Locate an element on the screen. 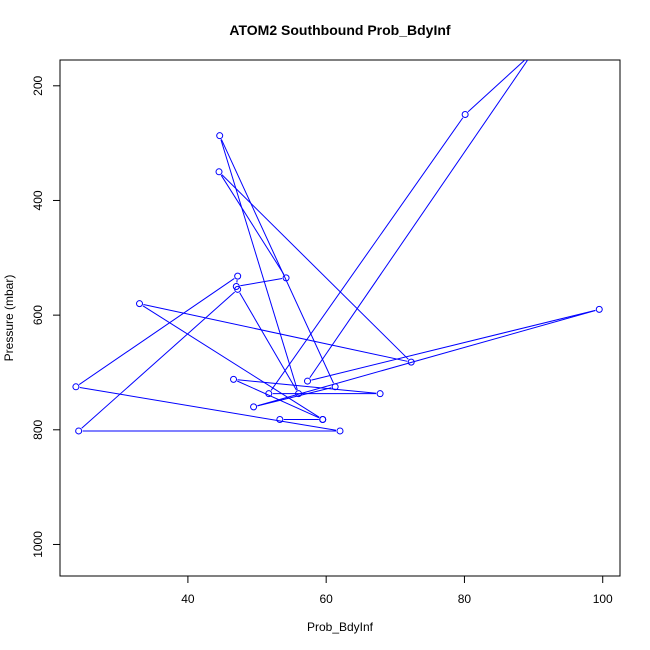 The width and height of the screenshot is (650, 650). x-axis-label: Prob_BdyInf is located at coordinates (340, 627).